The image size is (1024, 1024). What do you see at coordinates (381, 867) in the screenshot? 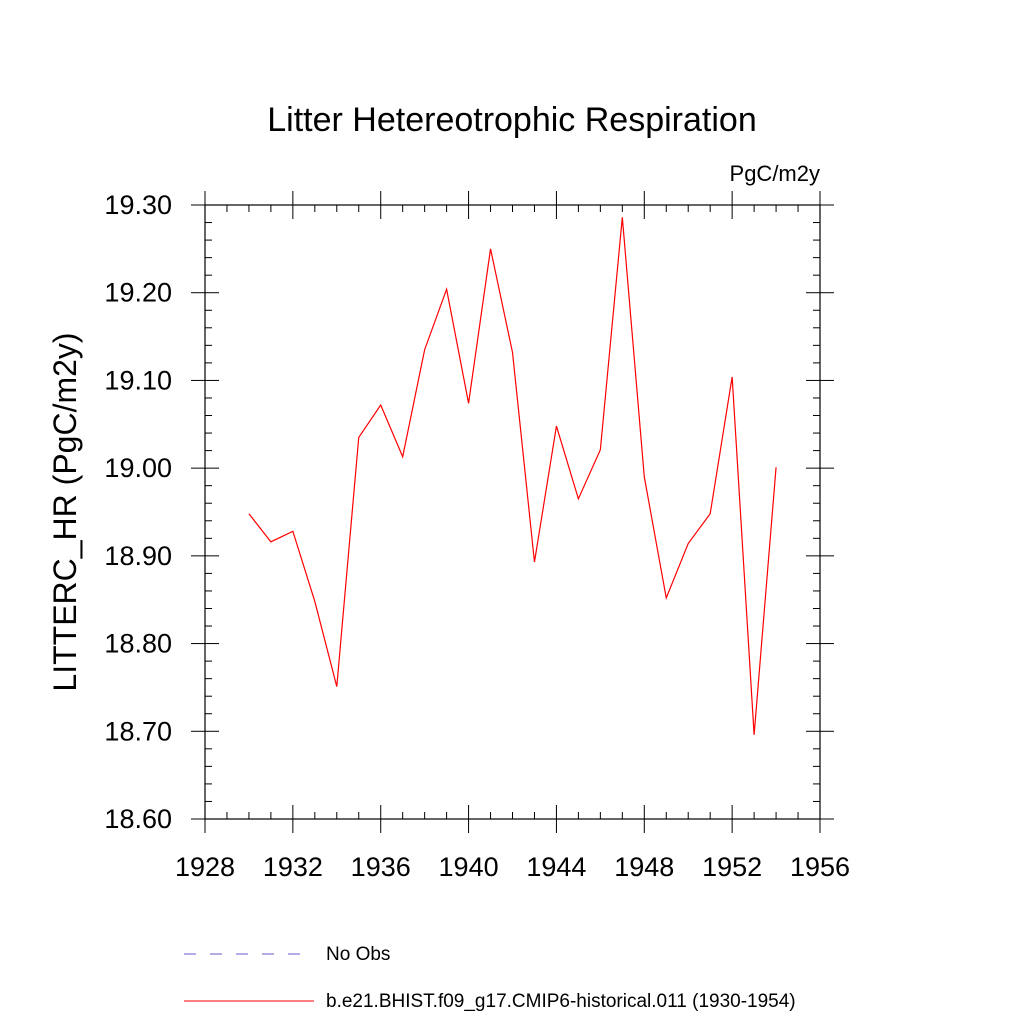
I see `x-tick-label: 1936` at bounding box center [381, 867].